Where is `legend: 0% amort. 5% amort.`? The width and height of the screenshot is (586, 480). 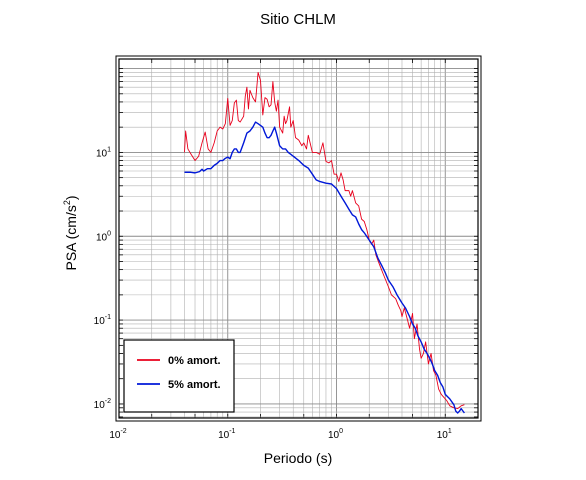 legend: 0% amort. 5% amort. is located at coordinates (179, 376).